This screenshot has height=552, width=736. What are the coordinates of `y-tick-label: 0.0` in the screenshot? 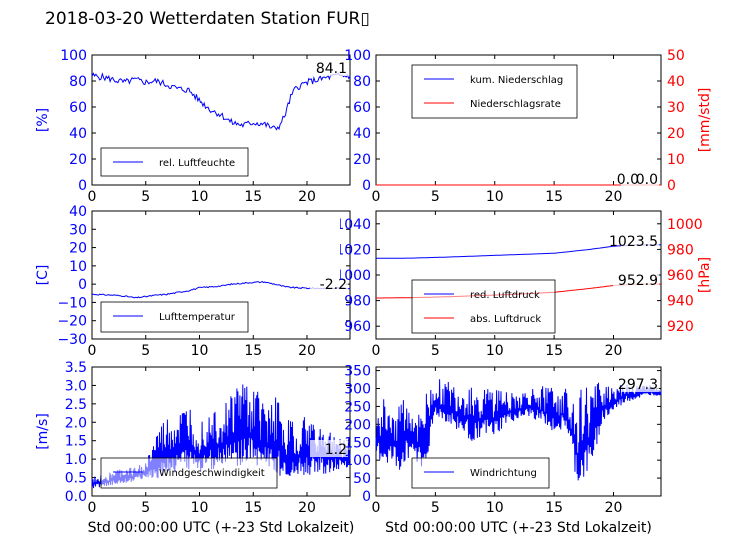 It's located at (76, 497).